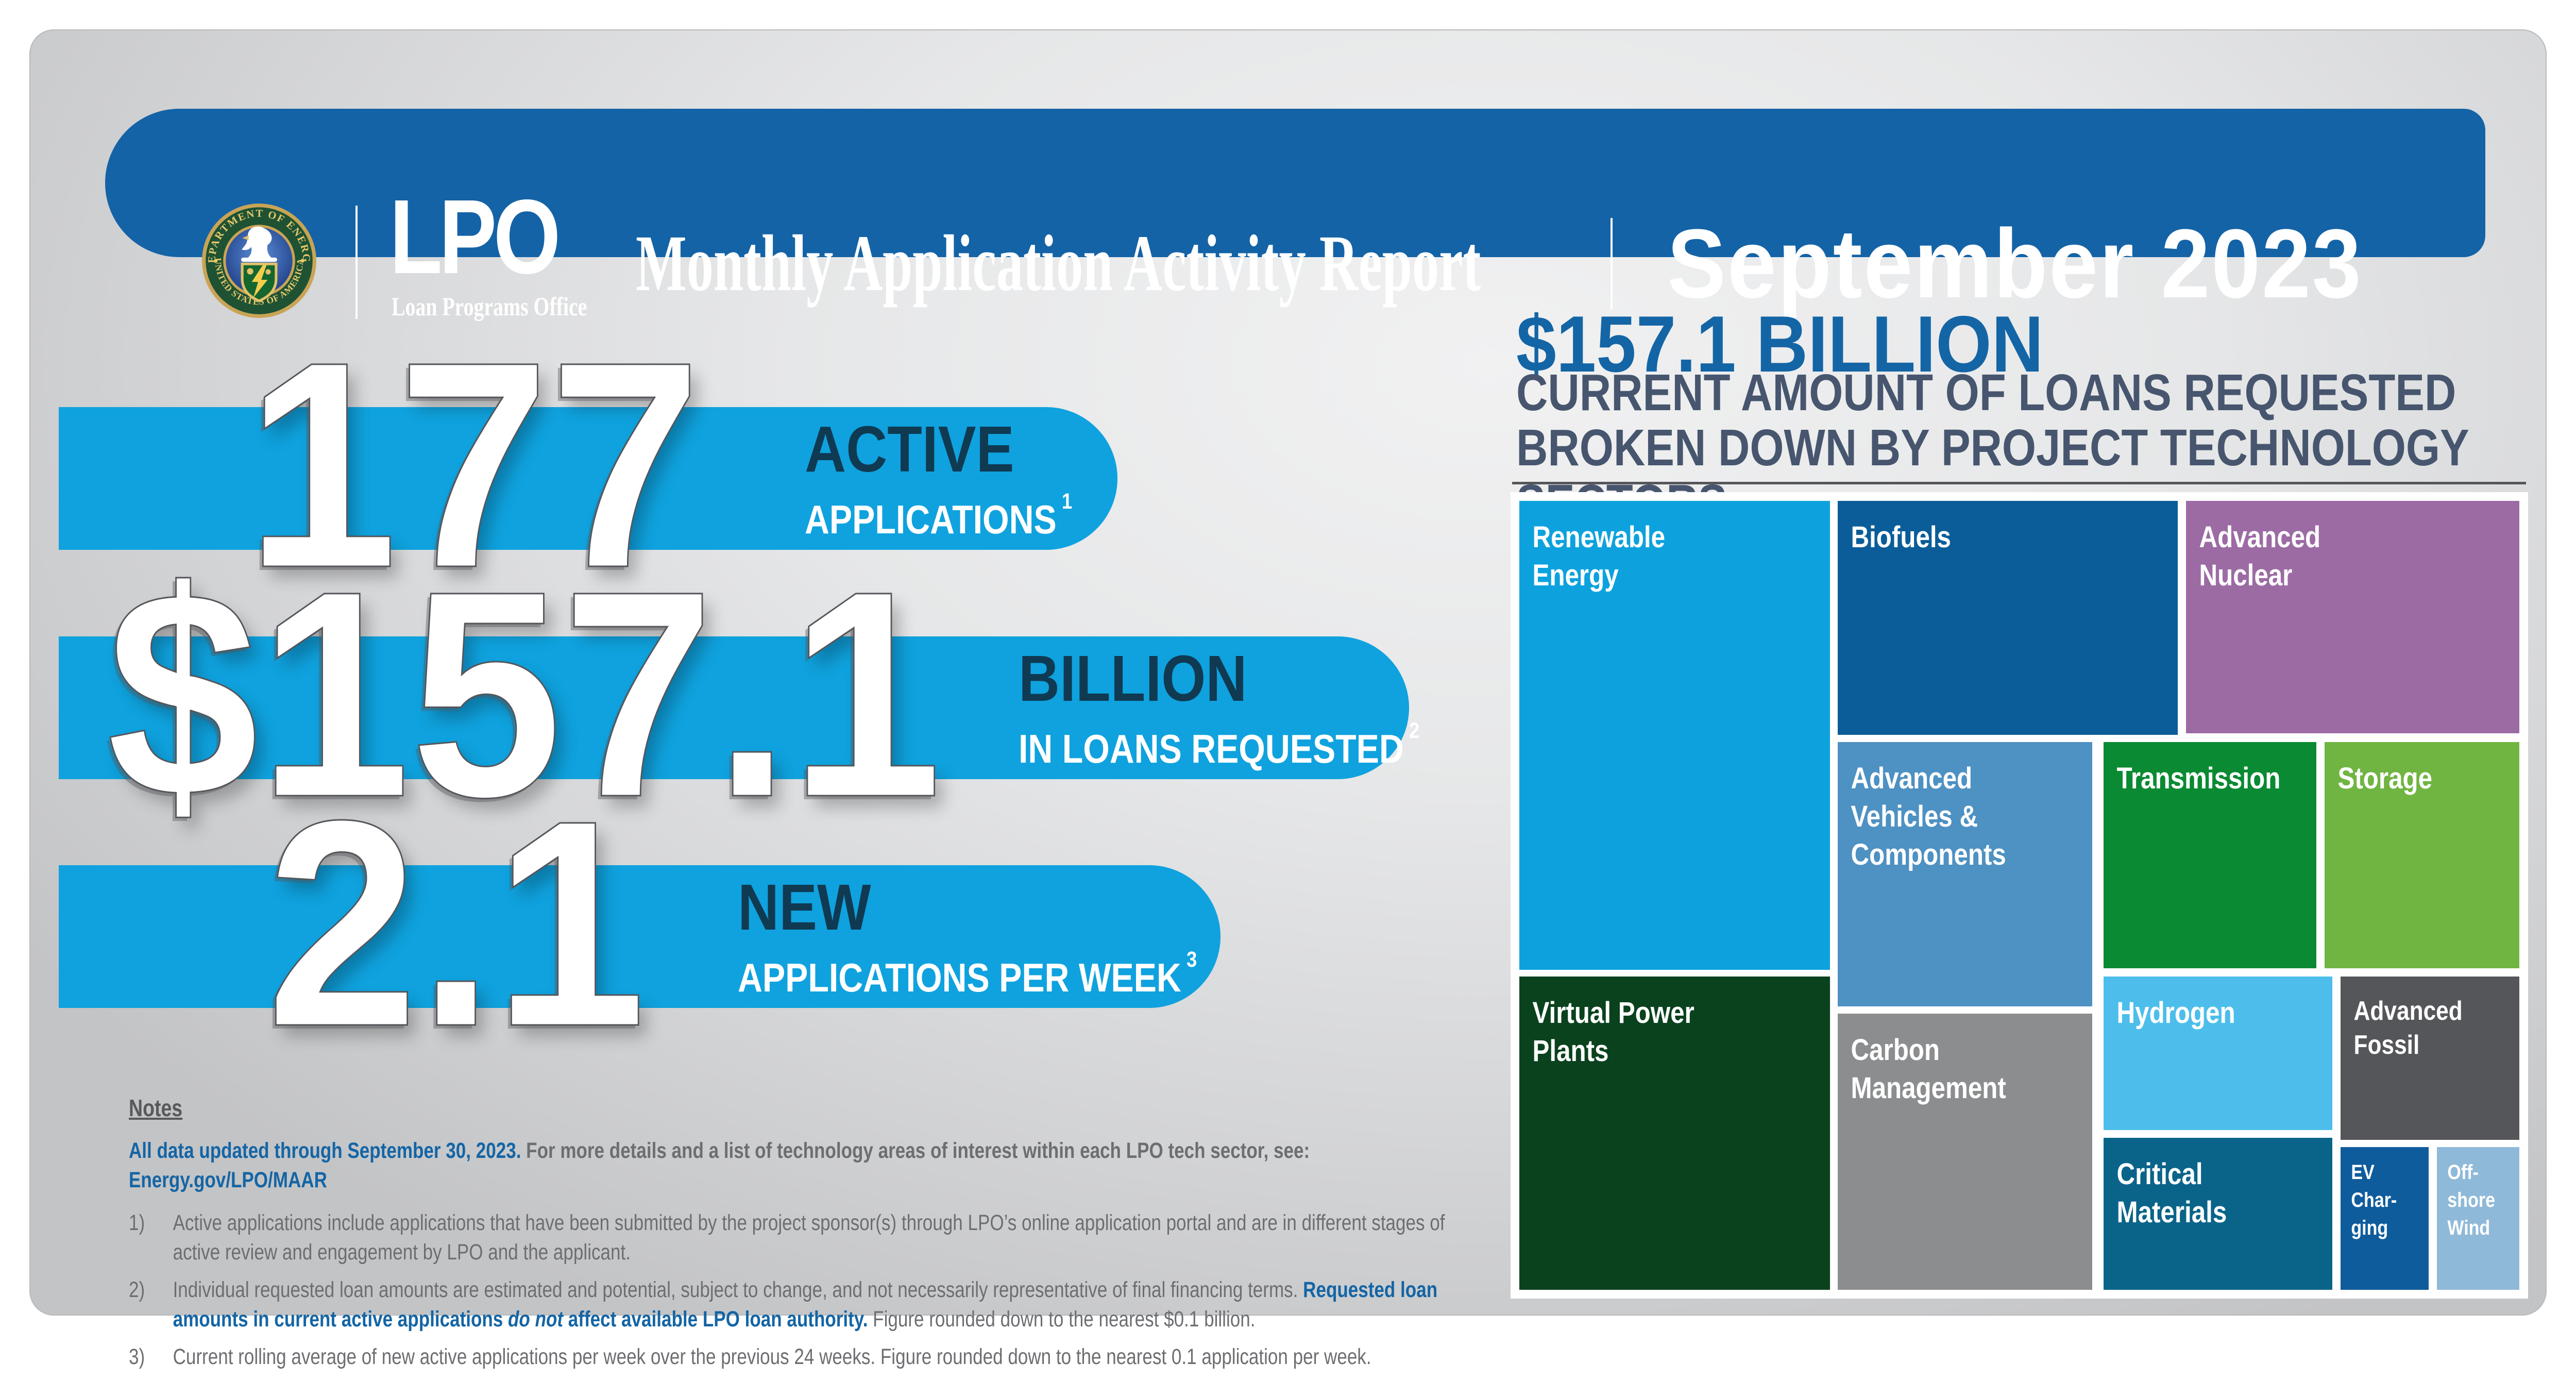  I want to click on stat-label-primary: ACTIVE, so click(909, 449).